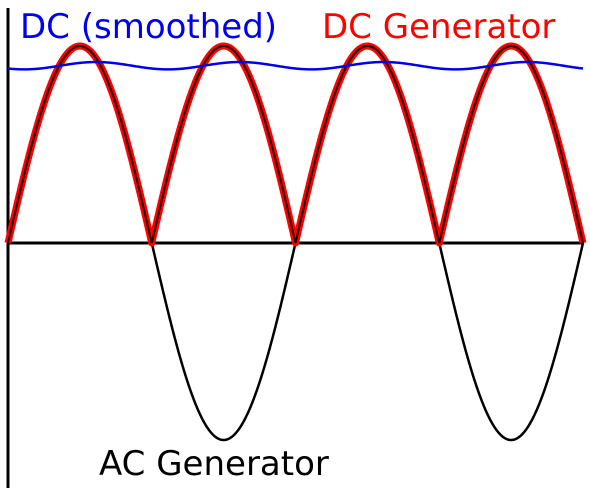  I want to click on ac-generator-label: AC Generator, so click(214, 464).